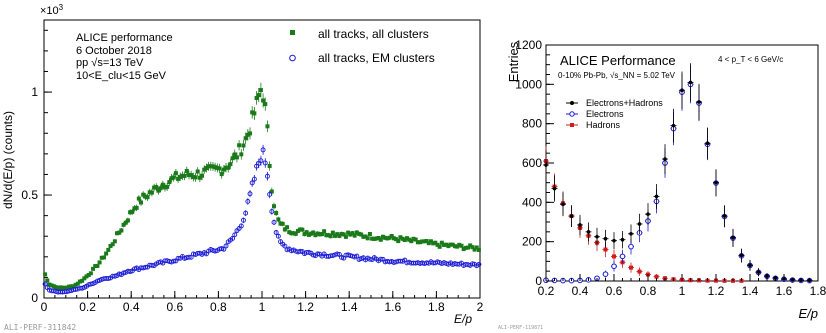  Describe the element at coordinates (808, 313) in the screenshot. I see `right-x-axis-title: E/p` at that location.